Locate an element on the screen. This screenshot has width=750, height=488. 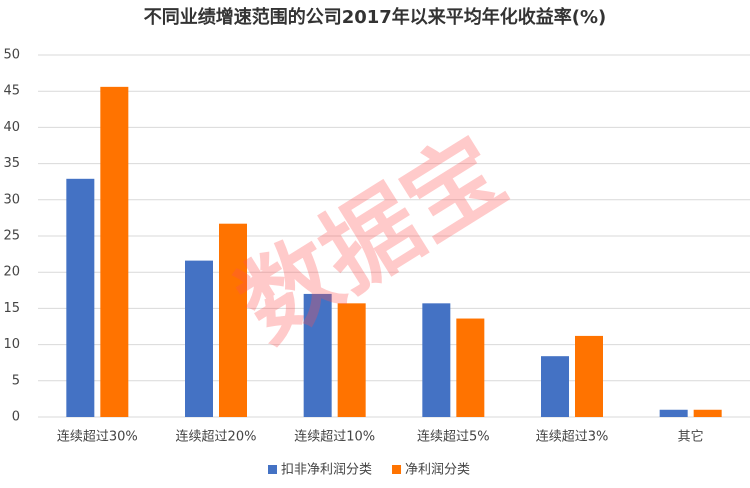
y-tick-label: 20 is located at coordinates (11, 272).